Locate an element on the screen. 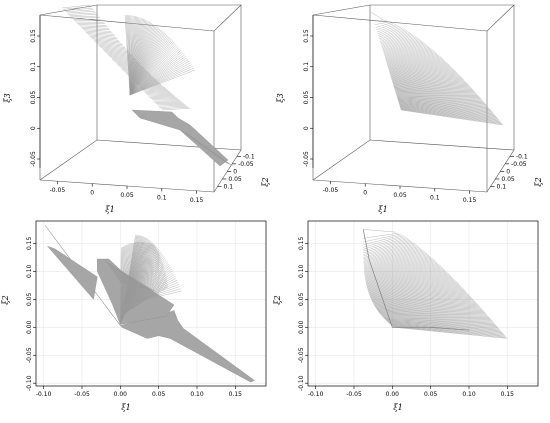 The height and width of the screenshot is (423, 550). y-tick-label: 0.05 is located at coordinates (29, 299).